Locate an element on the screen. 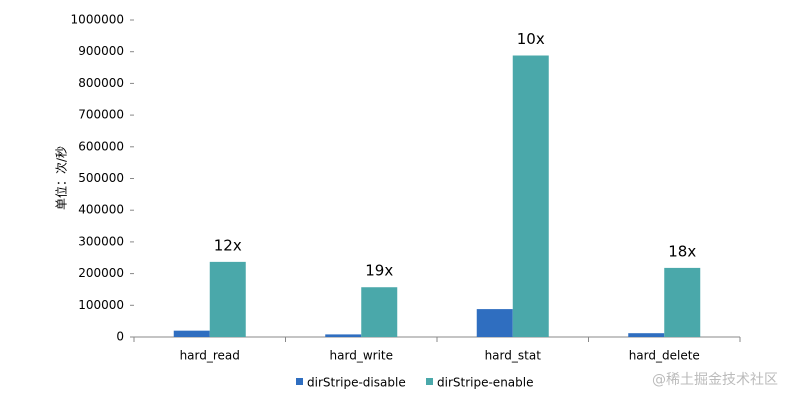 This screenshot has width=786, height=401. x-tick-label: hard_read is located at coordinates (210, 356).